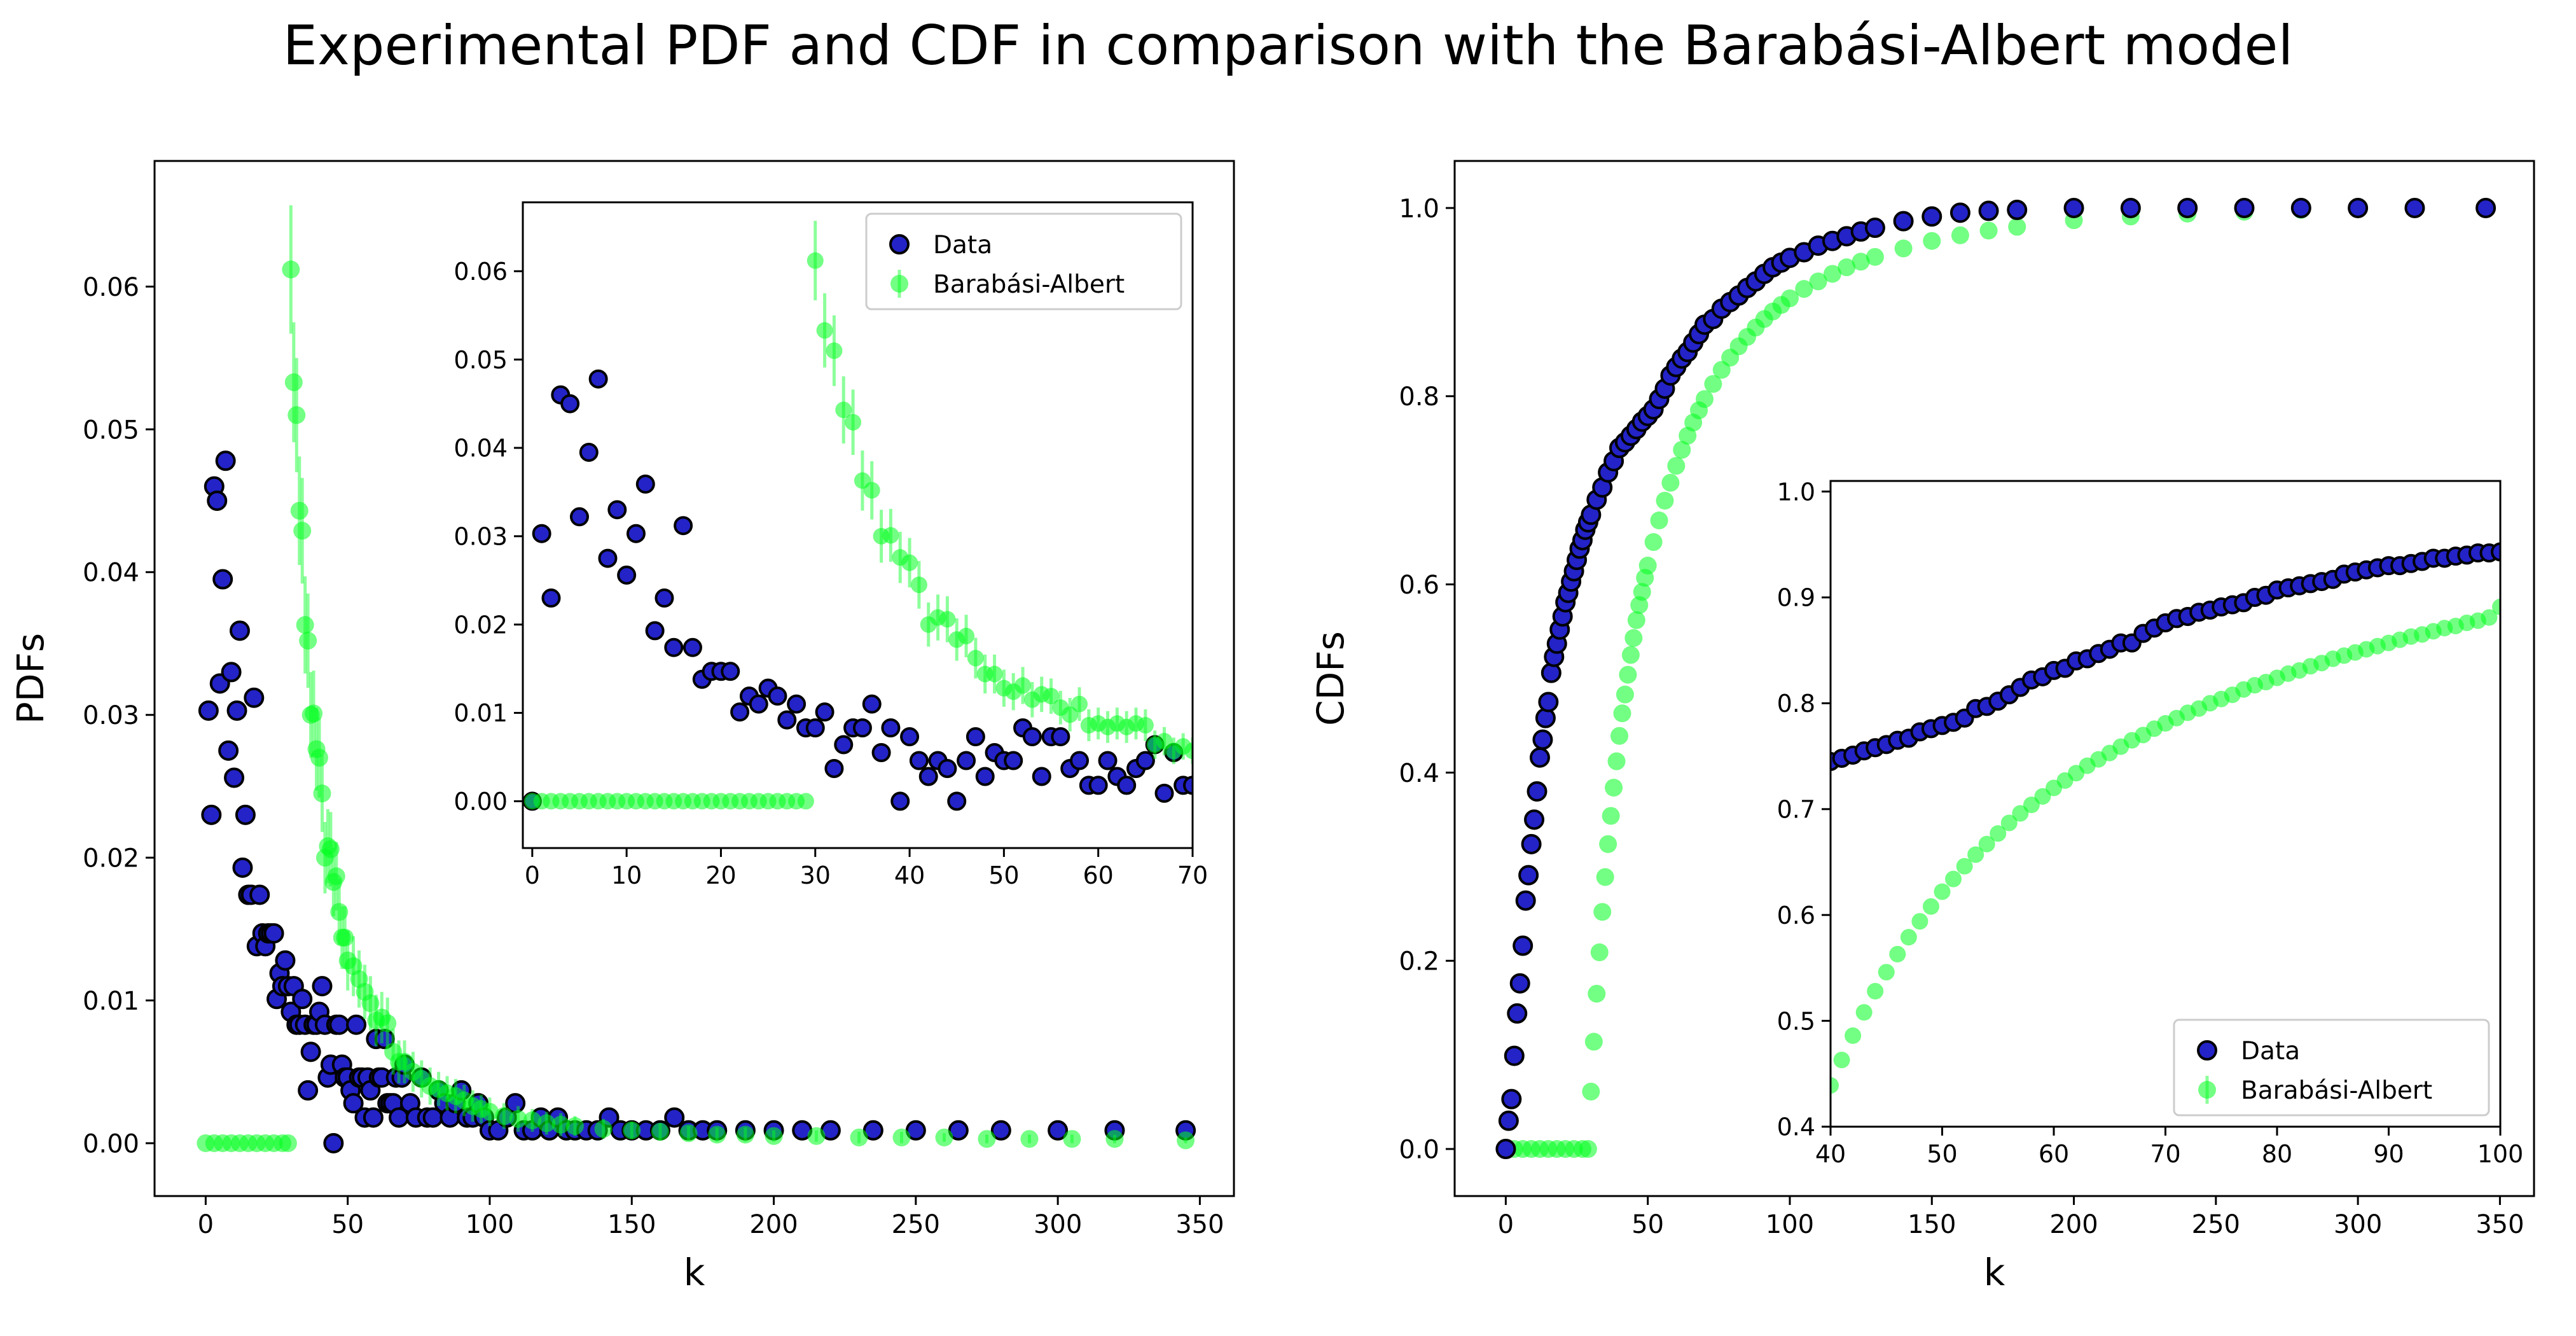  What do you see at coordinates (1023, 261) in the screenshot?
I see `pdf_inset-legend-box` at bounding box center [1023, 261].